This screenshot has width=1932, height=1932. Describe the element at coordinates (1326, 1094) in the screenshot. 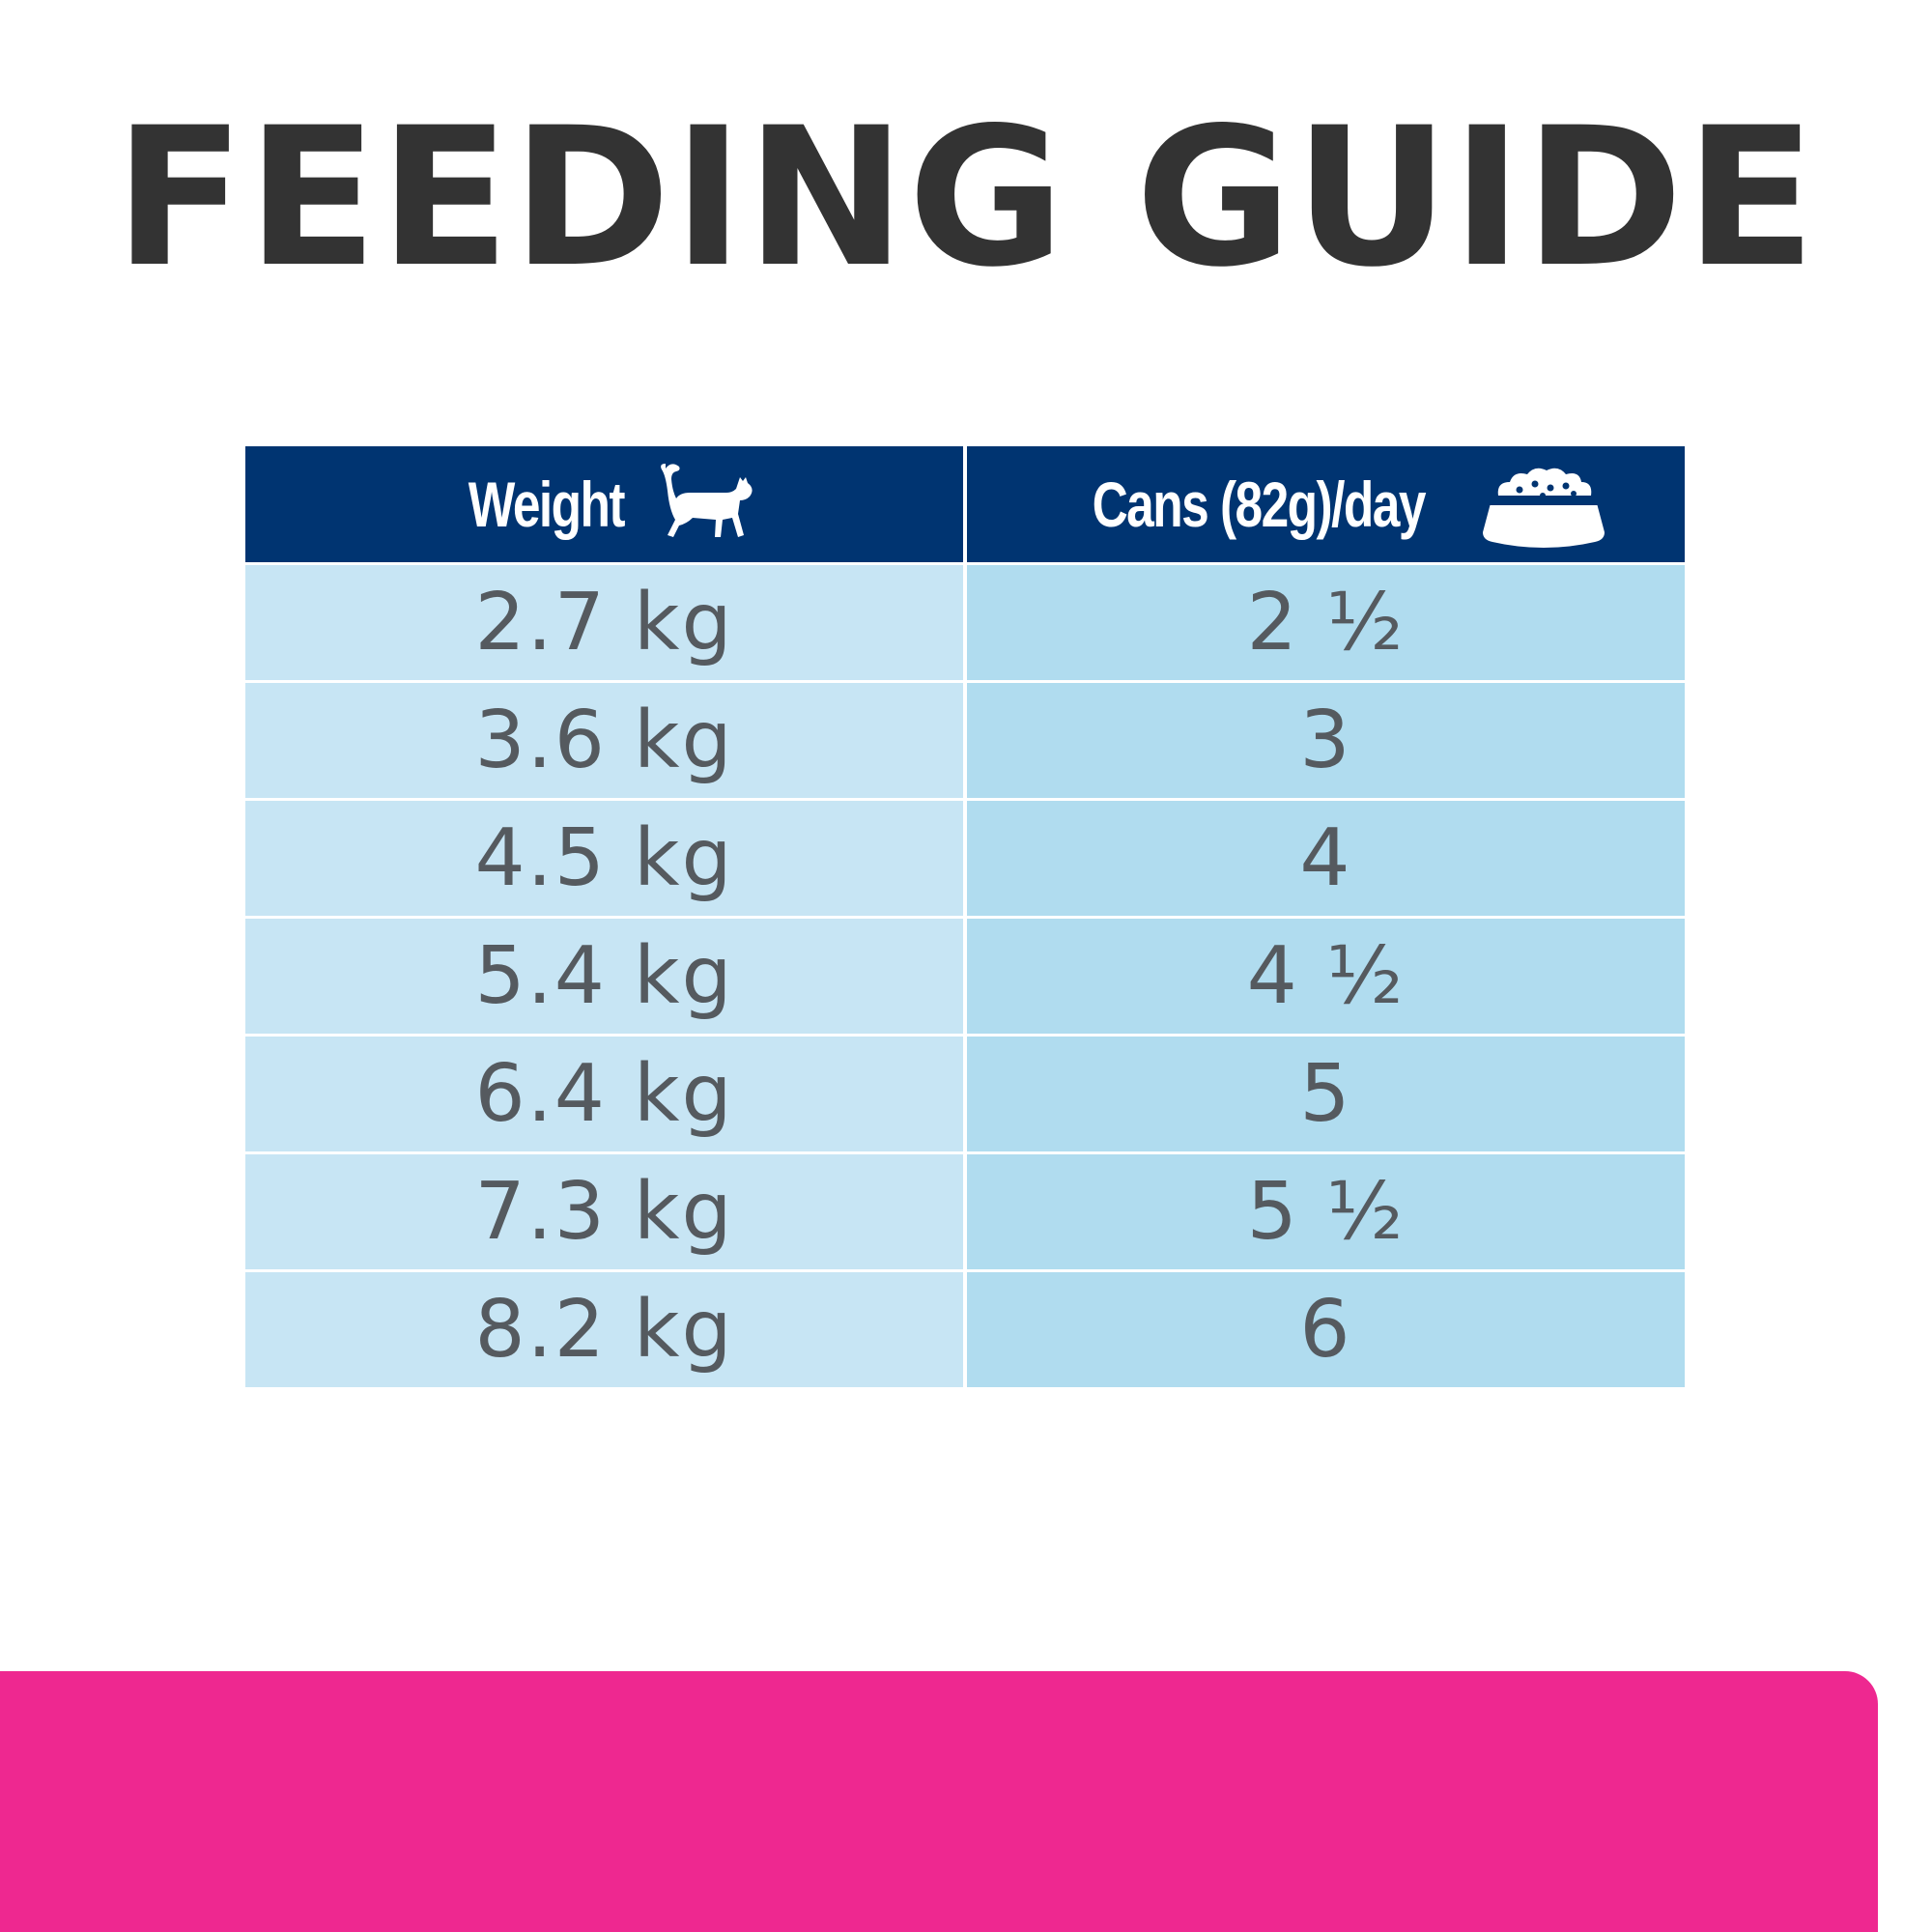

I see `cans-cell: 5` at that location.